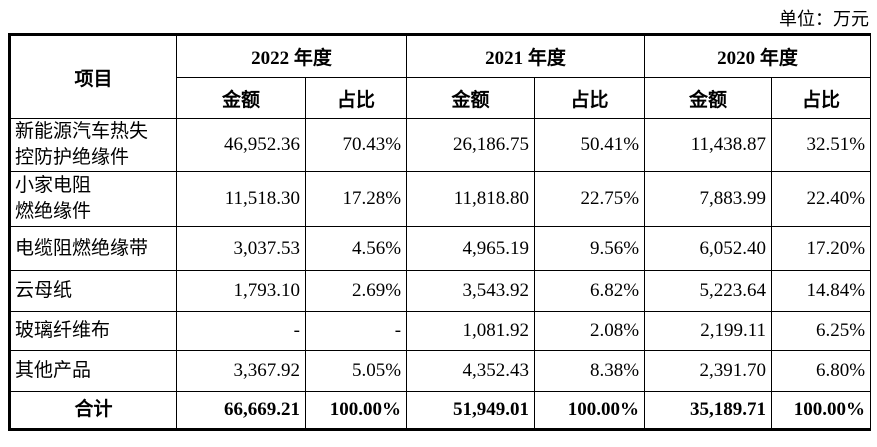  I want to click on cell-amount-2021: 11,818.80, so click(471, 199).